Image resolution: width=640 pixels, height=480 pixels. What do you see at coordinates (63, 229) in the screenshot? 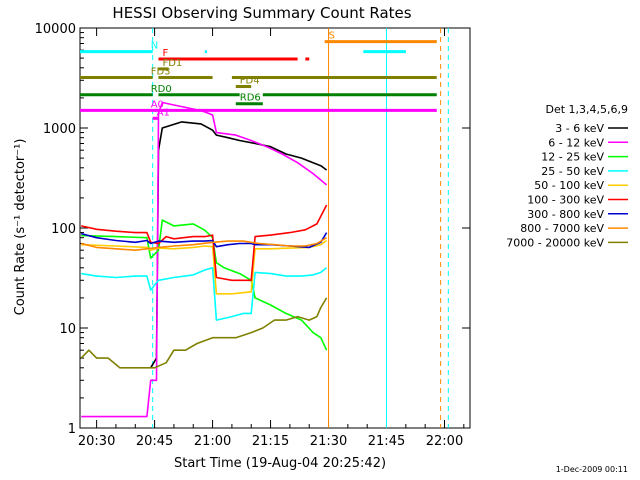
I see `y-tick-label: 100` at bounding box center [63, 229].